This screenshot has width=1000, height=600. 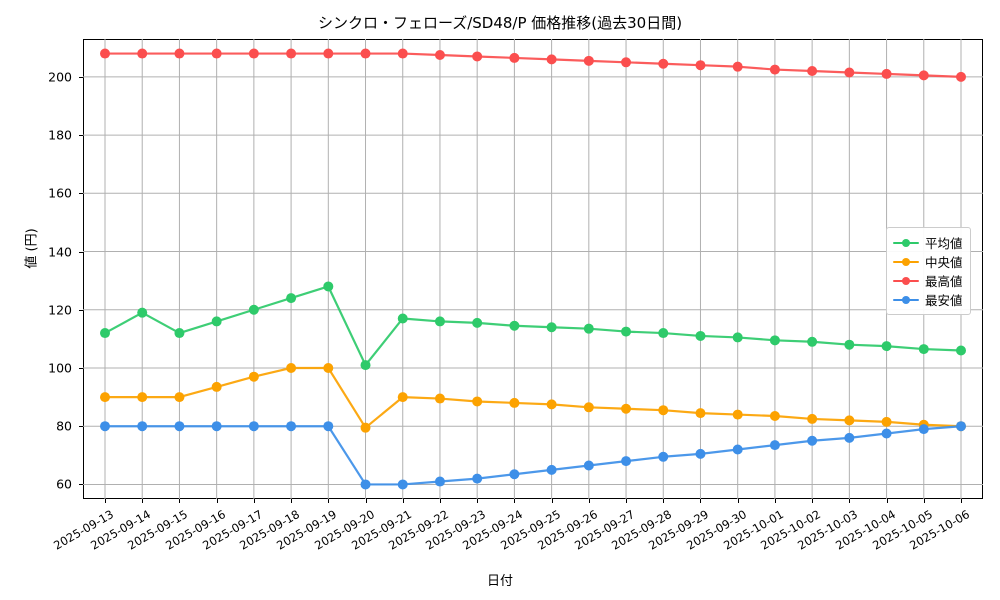 What do you see at coordinates (500, 23) in the screenshot?
I see `chart-title: シンクロ・フェローズ/SD48/P 価格推移(過去30日間)` at bounding box center [500, 23].